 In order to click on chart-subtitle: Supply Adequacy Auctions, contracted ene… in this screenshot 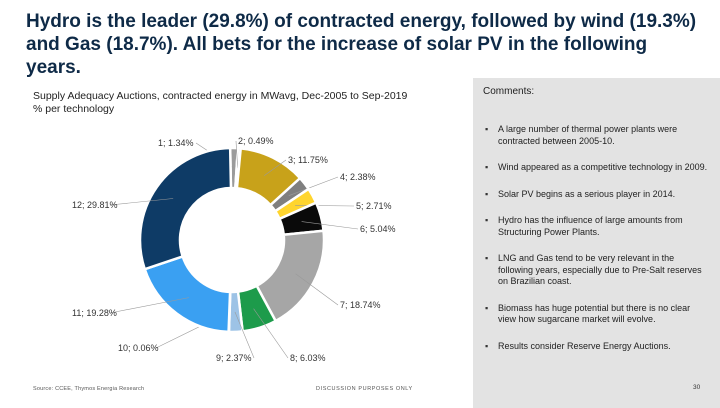, I will do `click(220, 103)`.